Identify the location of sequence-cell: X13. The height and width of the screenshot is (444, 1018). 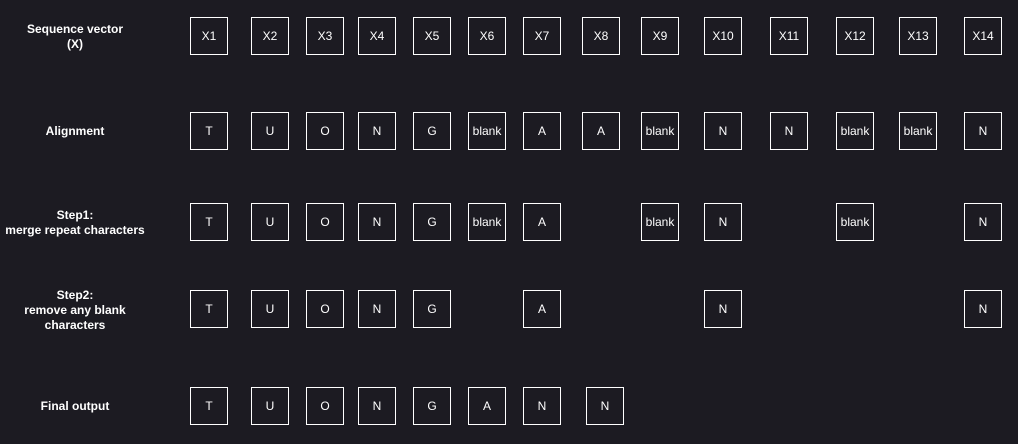
(918, 36).